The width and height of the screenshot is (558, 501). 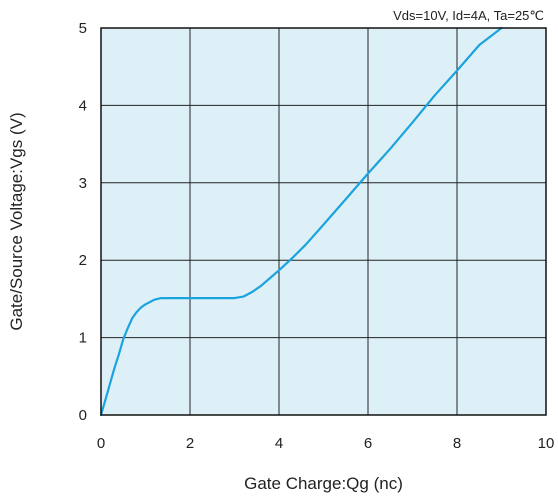 I want to click on y-tick-label: 4, so click(x=83, y=105).